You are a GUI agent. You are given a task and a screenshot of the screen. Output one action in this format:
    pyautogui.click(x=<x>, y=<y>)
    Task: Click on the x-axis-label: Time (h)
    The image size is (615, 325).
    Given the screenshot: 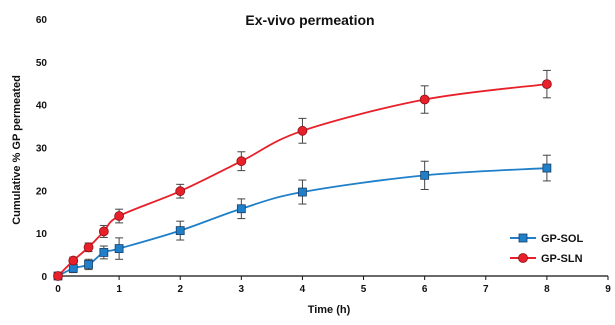 What is the action you would take?
    pyautogui.click(x=329, y=310)
    